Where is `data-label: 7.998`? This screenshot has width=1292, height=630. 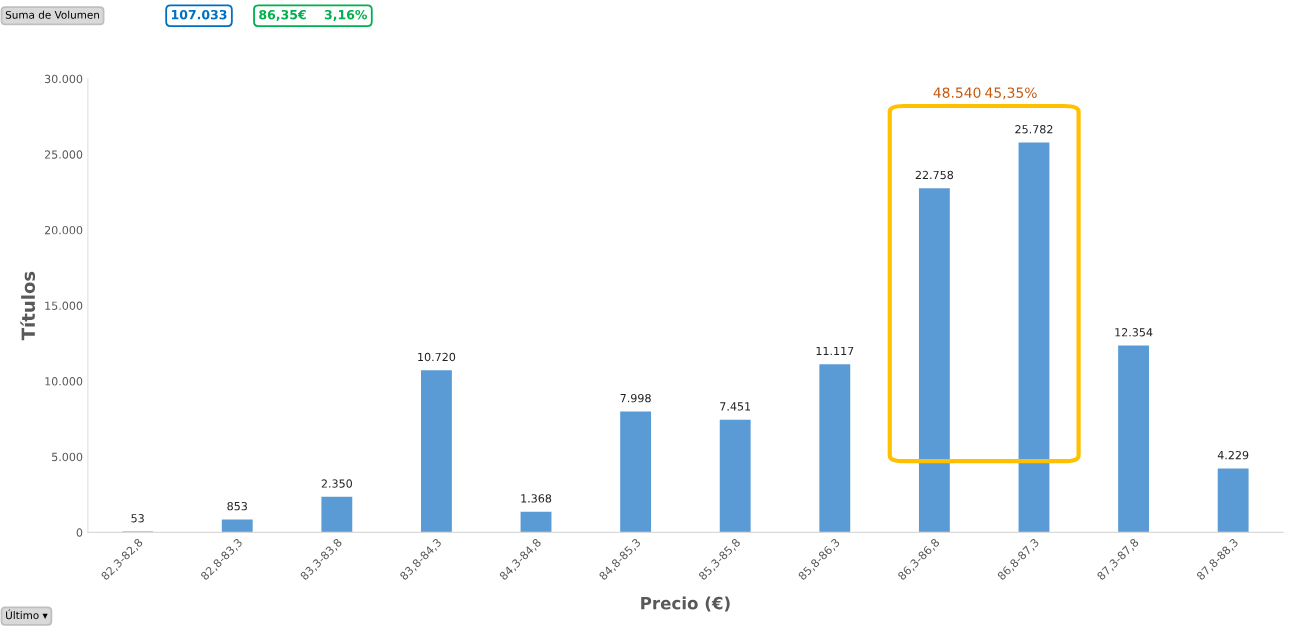
data-label: 7.998 is located at coordinates (635, 398).